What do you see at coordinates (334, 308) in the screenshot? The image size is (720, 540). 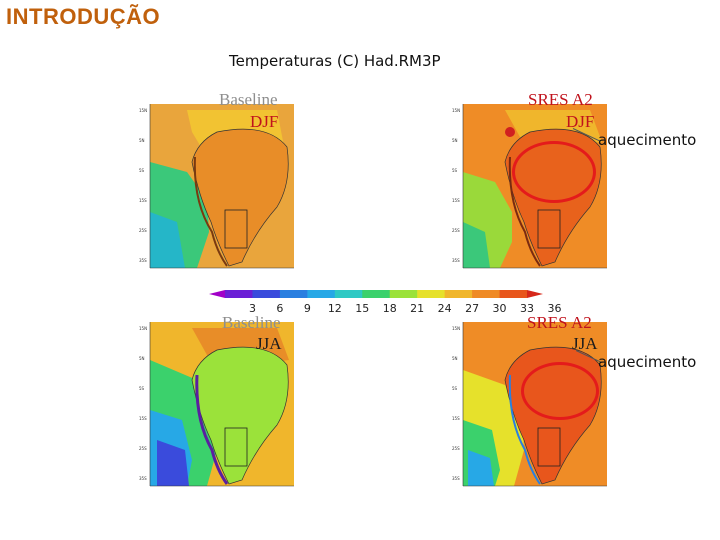 I see `colorbar-tick-label: 12` at bounding box center [334, 308].